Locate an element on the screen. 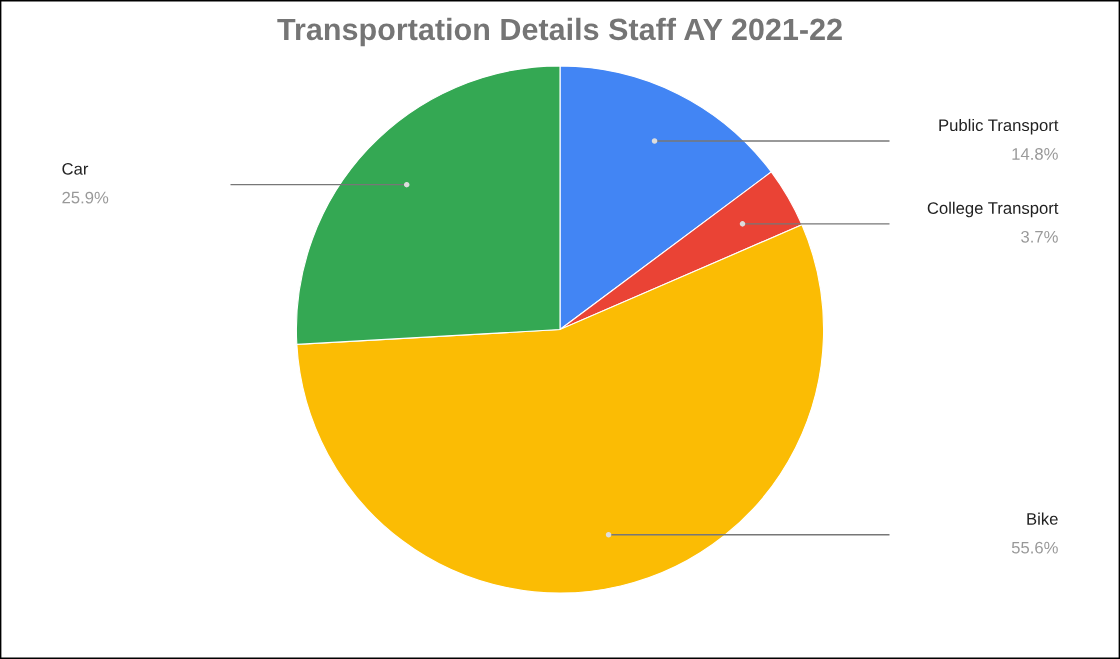  chart-title: Transportation Details Staff AY 2021-22 is located at coordinates (559, 32).